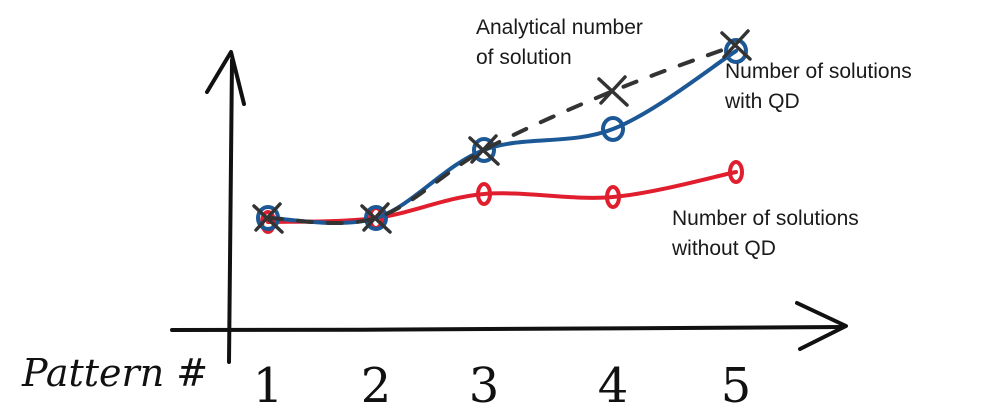 The image size is (994, 418). I want to click on x-axis, so click(507, 328).